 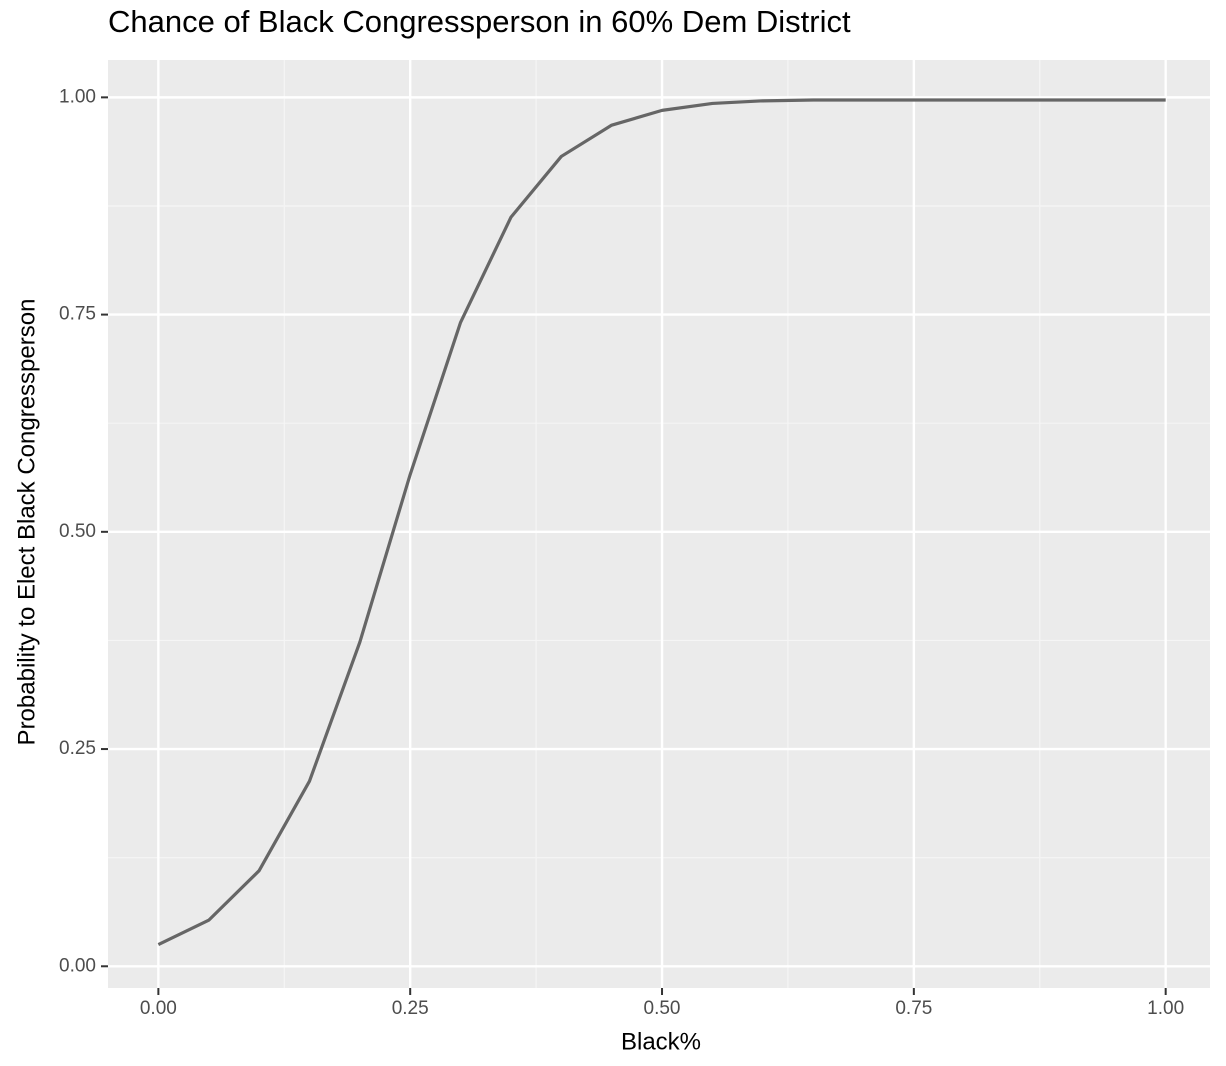 I want to click on y-tick-label: 0.25, so click(x=77, y=748).